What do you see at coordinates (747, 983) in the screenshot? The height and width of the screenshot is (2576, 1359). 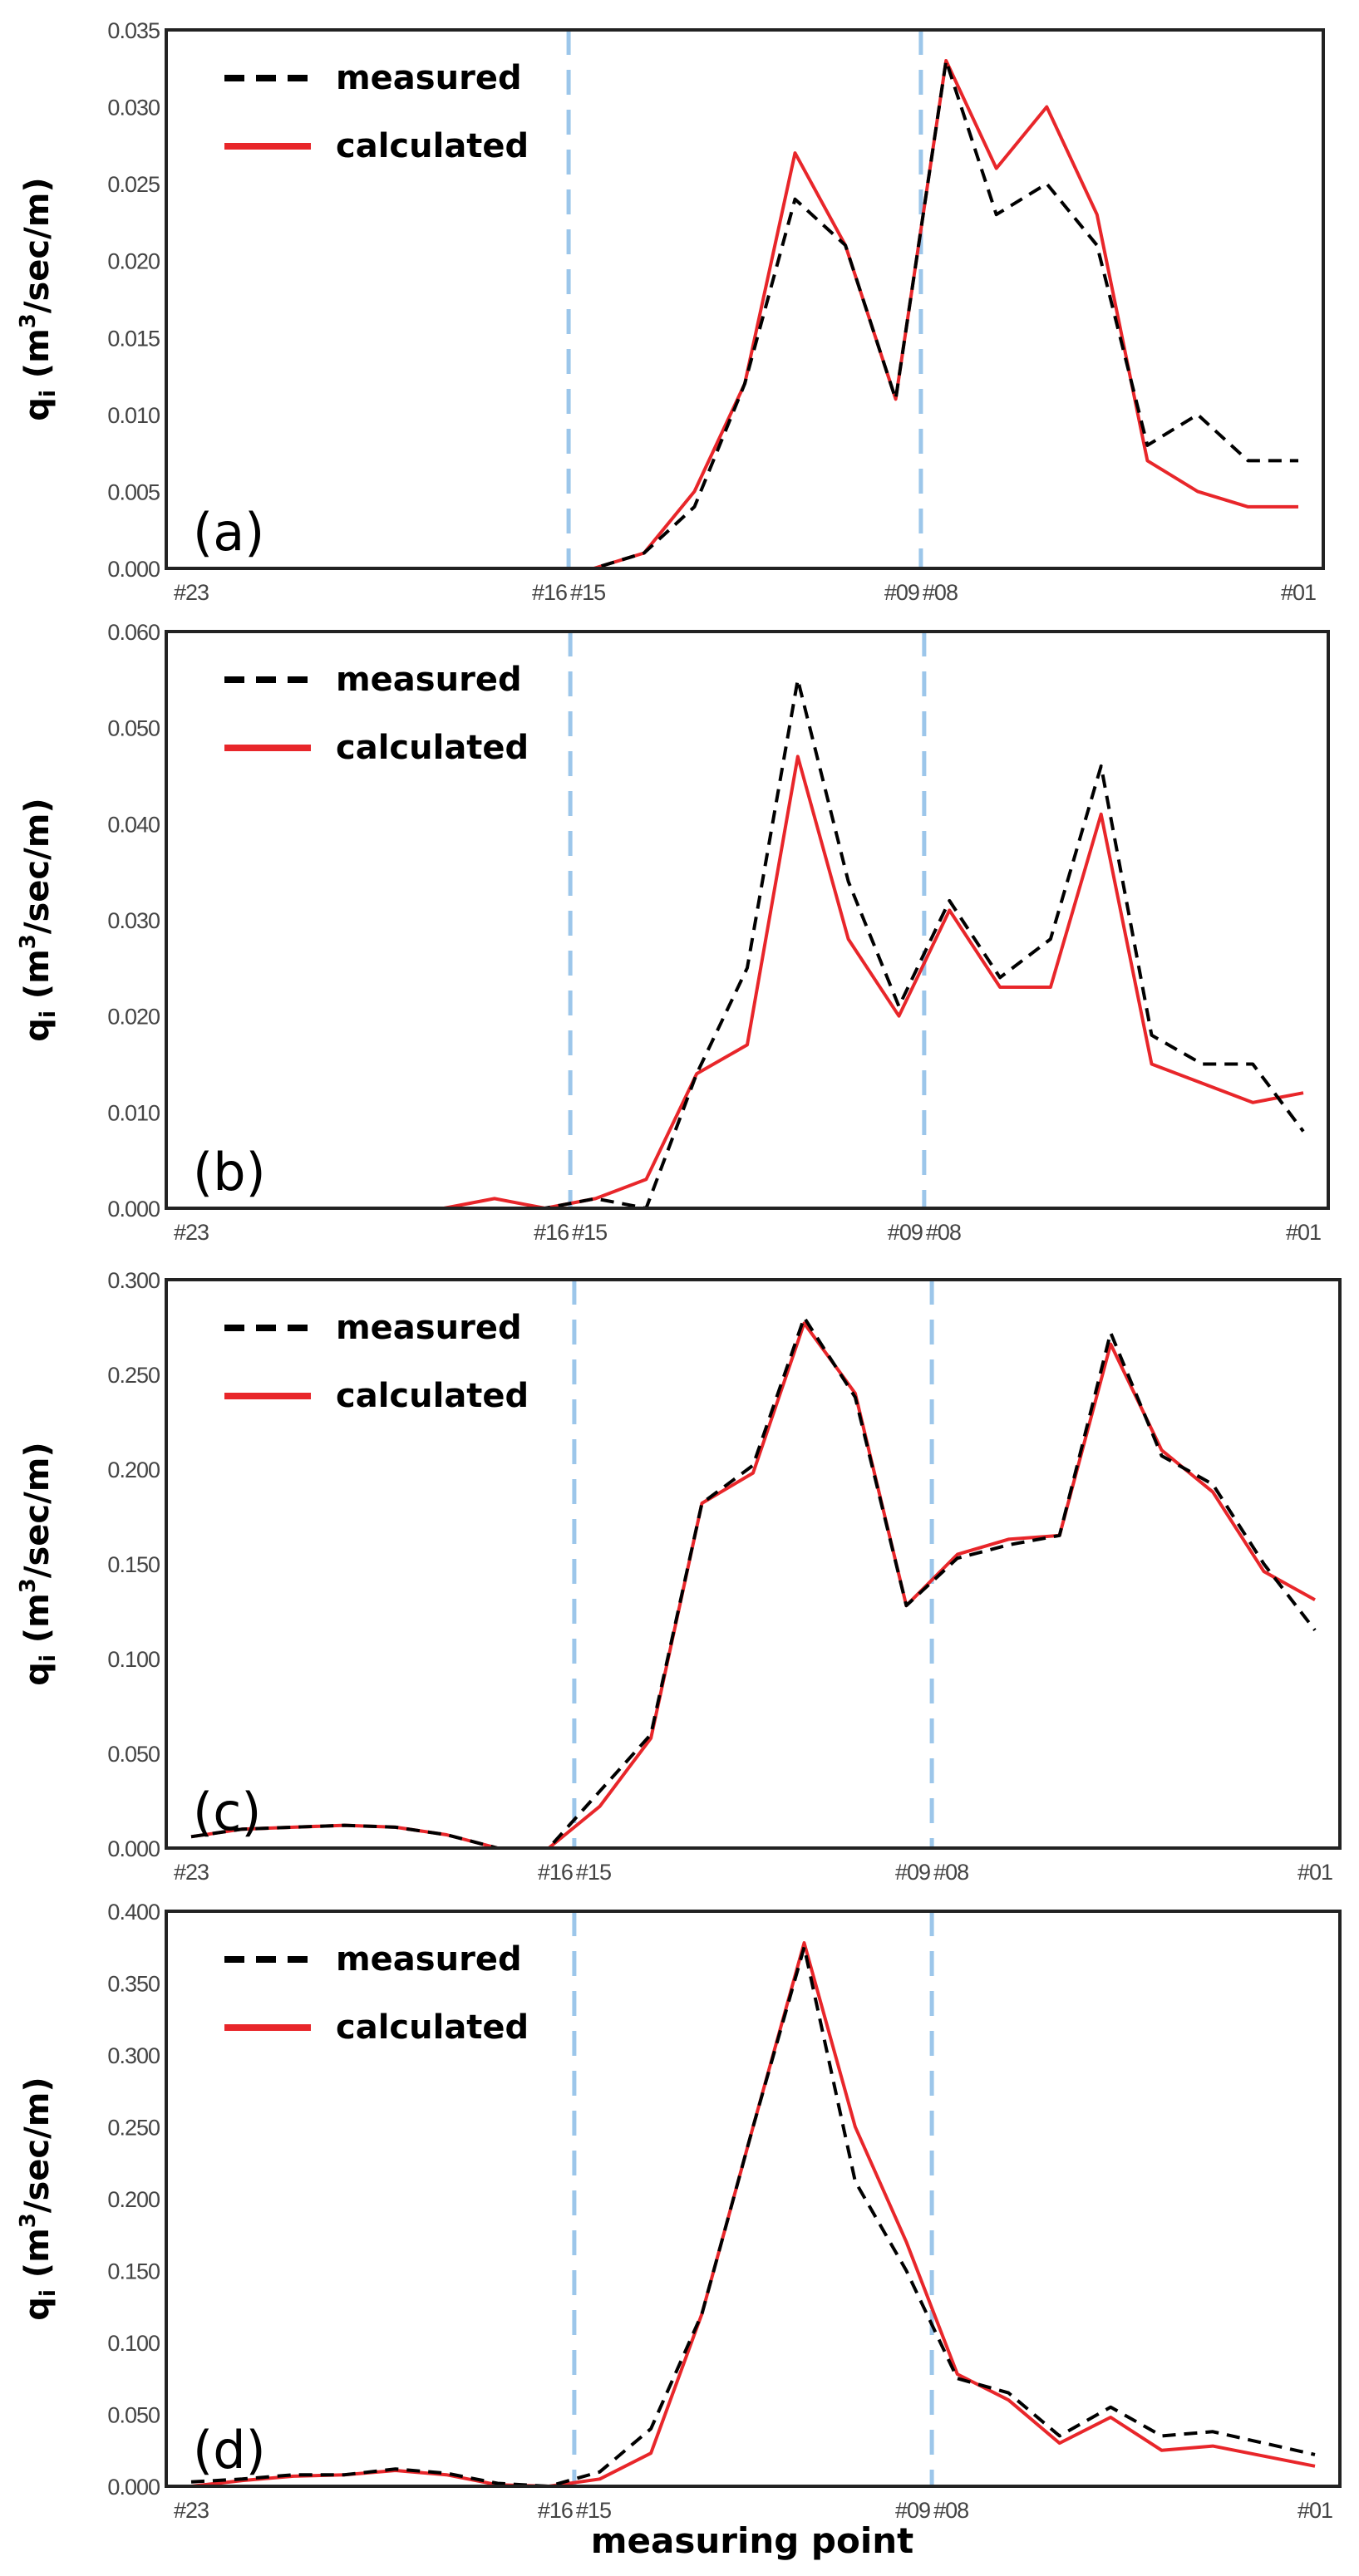 I see `series-line-calculated` at bounding box center [747, 983].